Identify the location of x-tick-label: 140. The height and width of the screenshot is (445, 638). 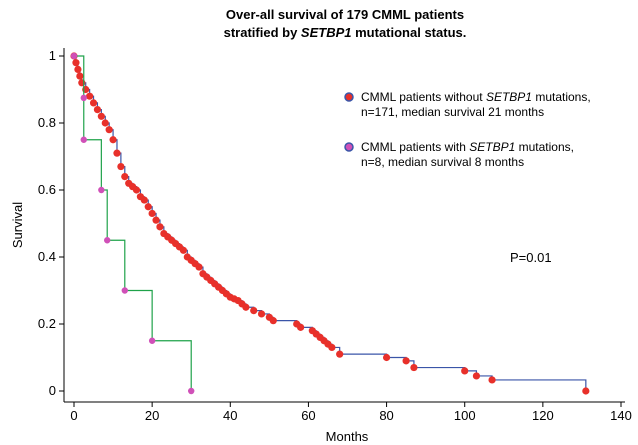
(621, 415).